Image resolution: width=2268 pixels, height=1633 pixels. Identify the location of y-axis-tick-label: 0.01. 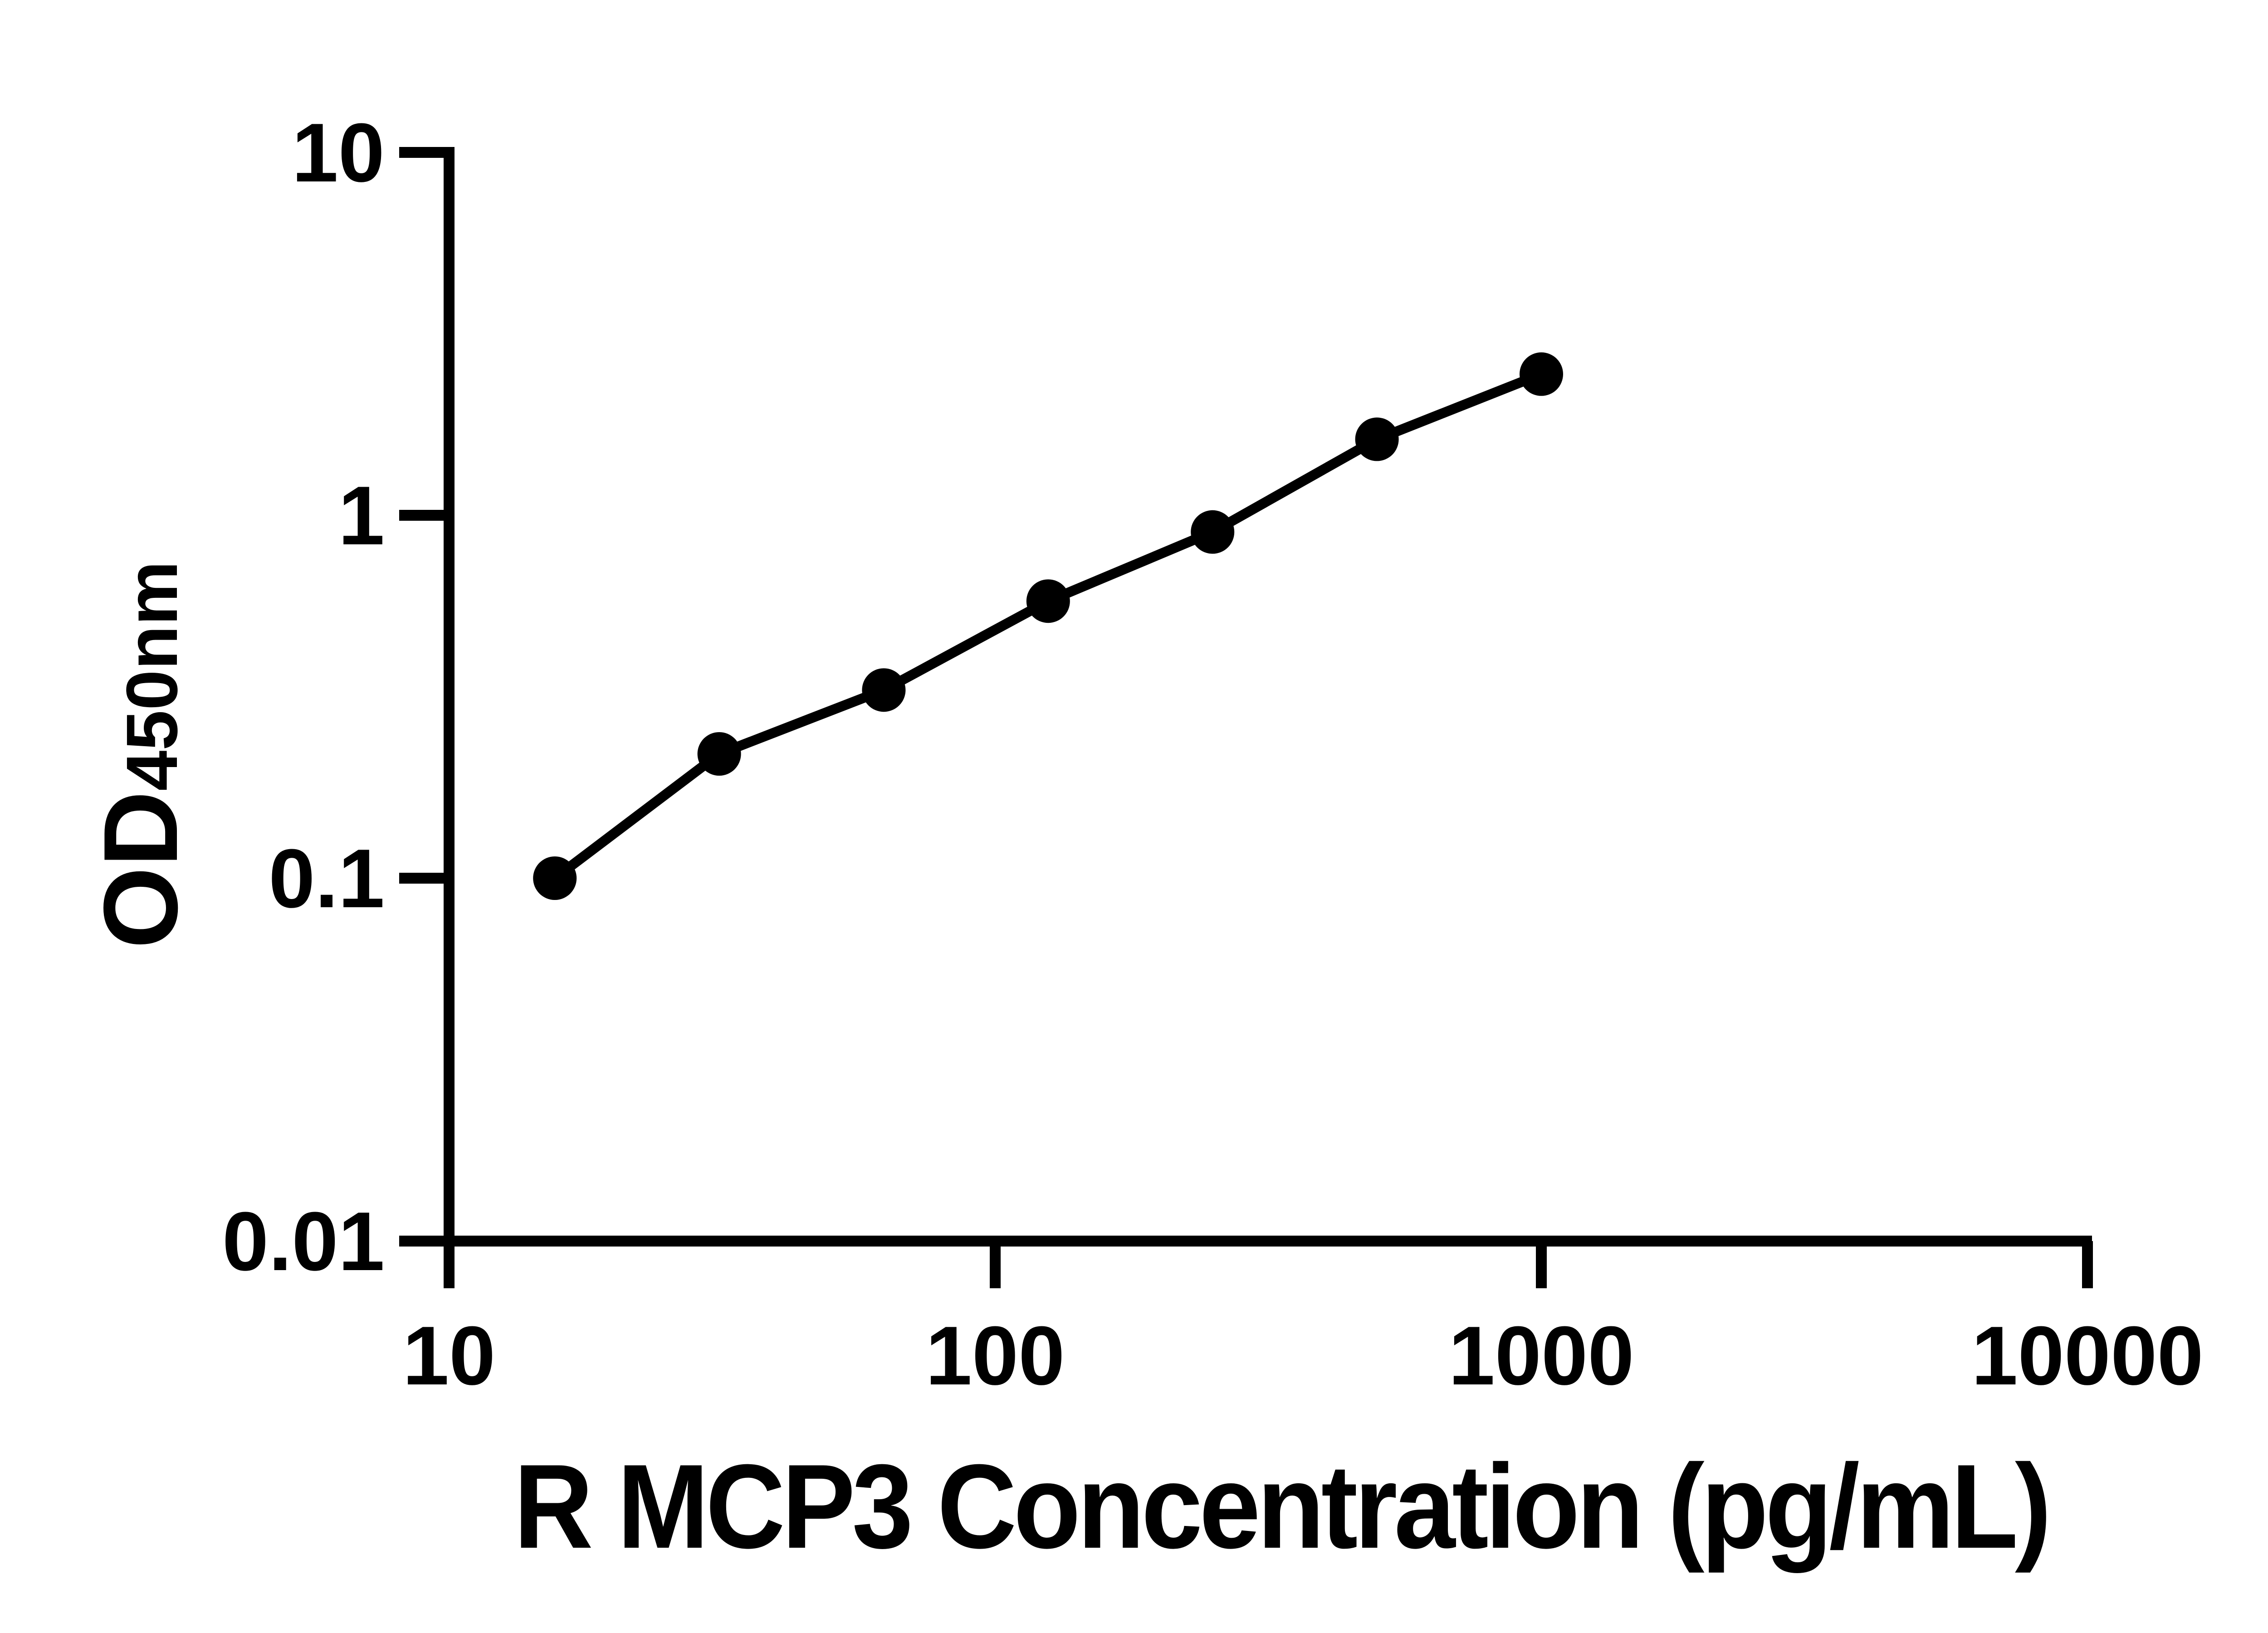
(304, 1241).